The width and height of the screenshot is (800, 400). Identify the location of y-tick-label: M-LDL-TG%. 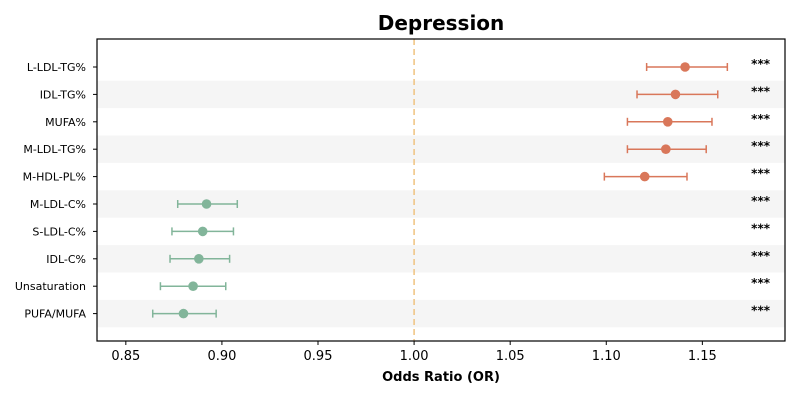
(54, 149).